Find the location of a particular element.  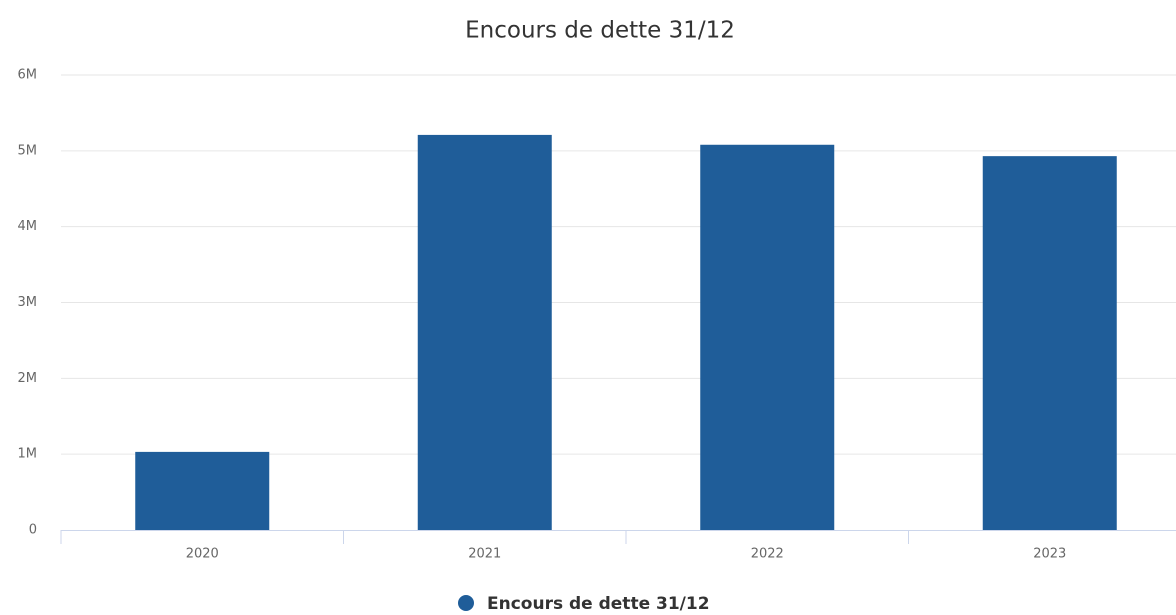

legend-marker is located at coordinates (466, 603).